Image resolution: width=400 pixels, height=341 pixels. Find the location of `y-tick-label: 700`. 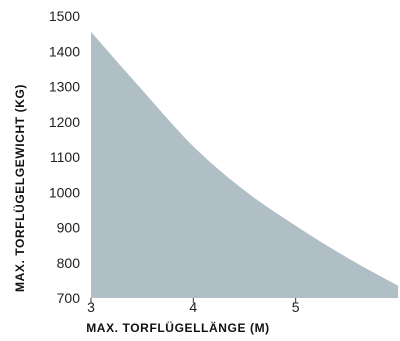

y-tick-label: 700 is located at coordinates (69, 298).